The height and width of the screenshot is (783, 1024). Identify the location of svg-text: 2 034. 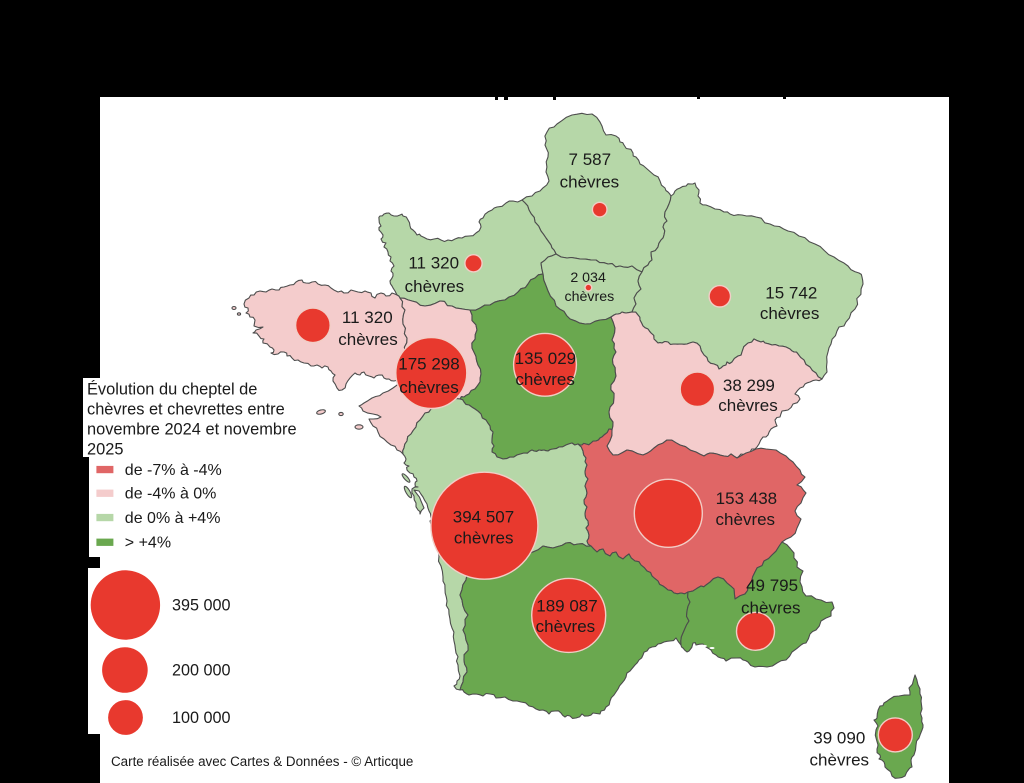
(588, 278).